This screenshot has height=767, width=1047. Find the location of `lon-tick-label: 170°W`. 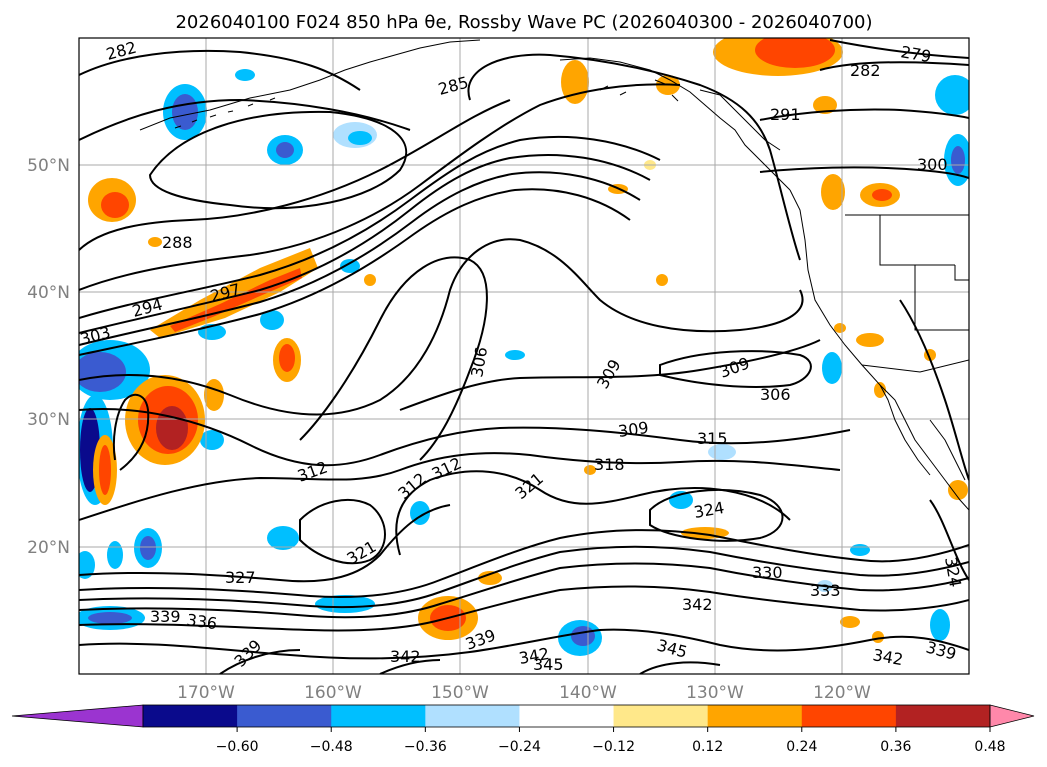

lon-tick-label: 170°W is located at coordinates (206, 693).